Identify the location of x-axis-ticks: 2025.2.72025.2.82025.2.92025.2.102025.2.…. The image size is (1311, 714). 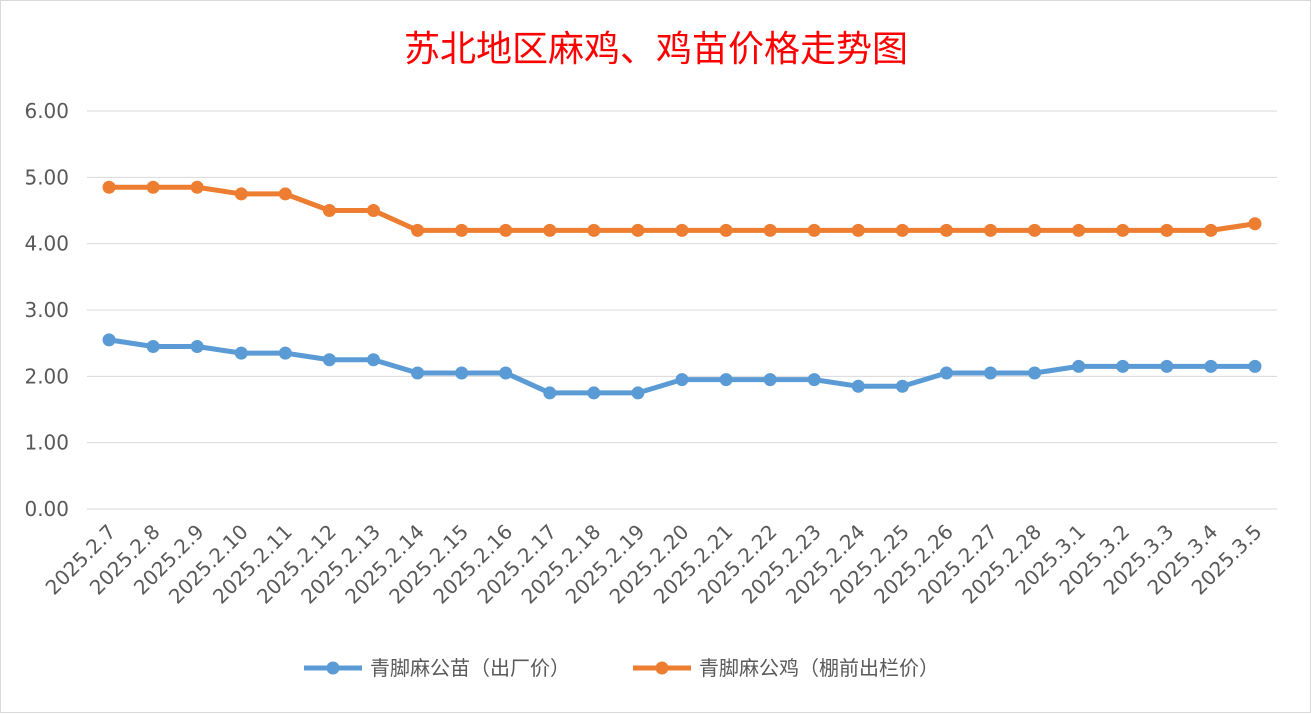
(654, 564).